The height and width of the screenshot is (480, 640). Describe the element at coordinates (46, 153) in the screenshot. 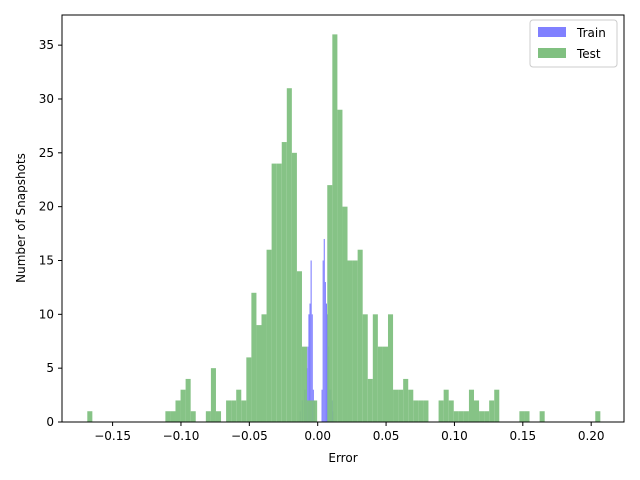

I see `y-tick-label: 25` at that location.